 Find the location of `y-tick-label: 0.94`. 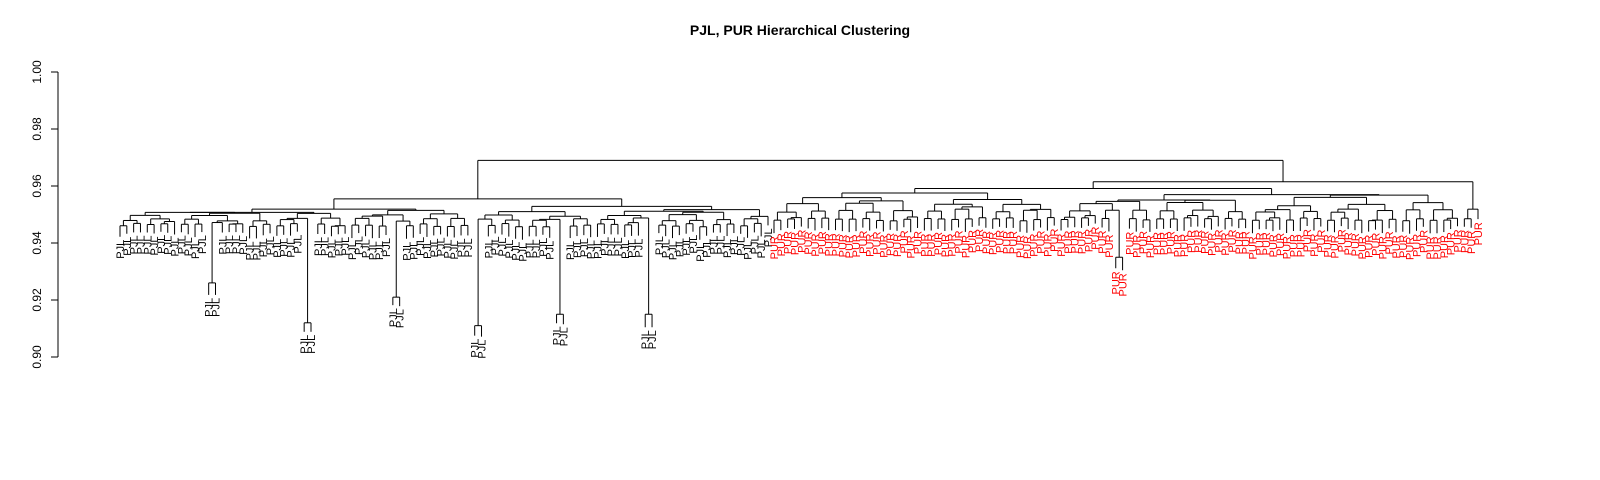

y-tick-label: 0.94 is located at coordinates (37, 243).